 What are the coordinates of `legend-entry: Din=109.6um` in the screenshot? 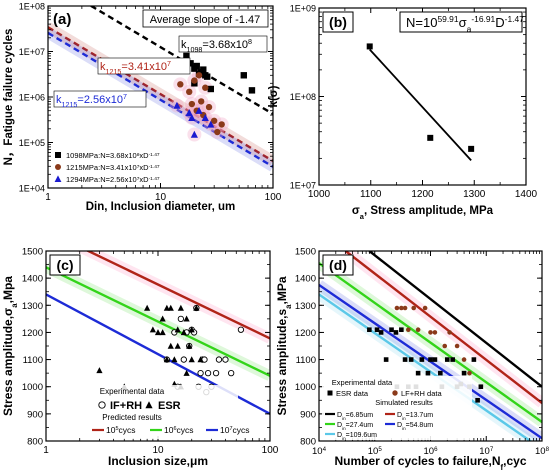 It's located at (357, 436).